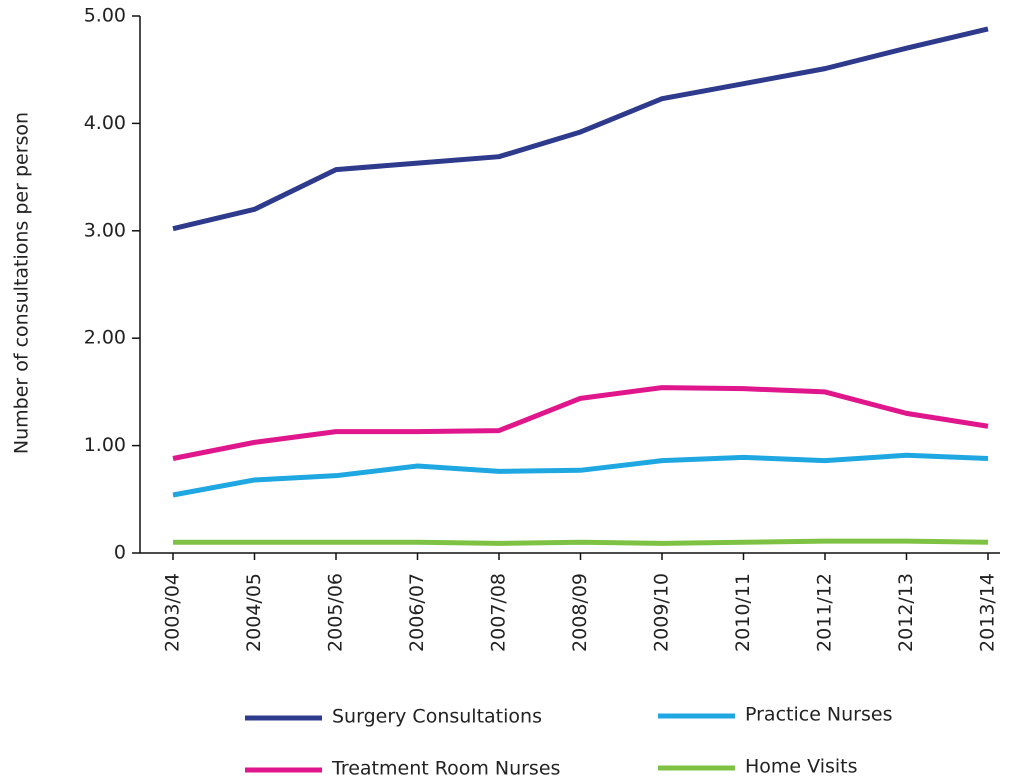 This screenshot has width=1022, height=782. Describe the element at coordinates (825, 612) in the screenshot. I see `x-tick-label: 2011/12` at that location.